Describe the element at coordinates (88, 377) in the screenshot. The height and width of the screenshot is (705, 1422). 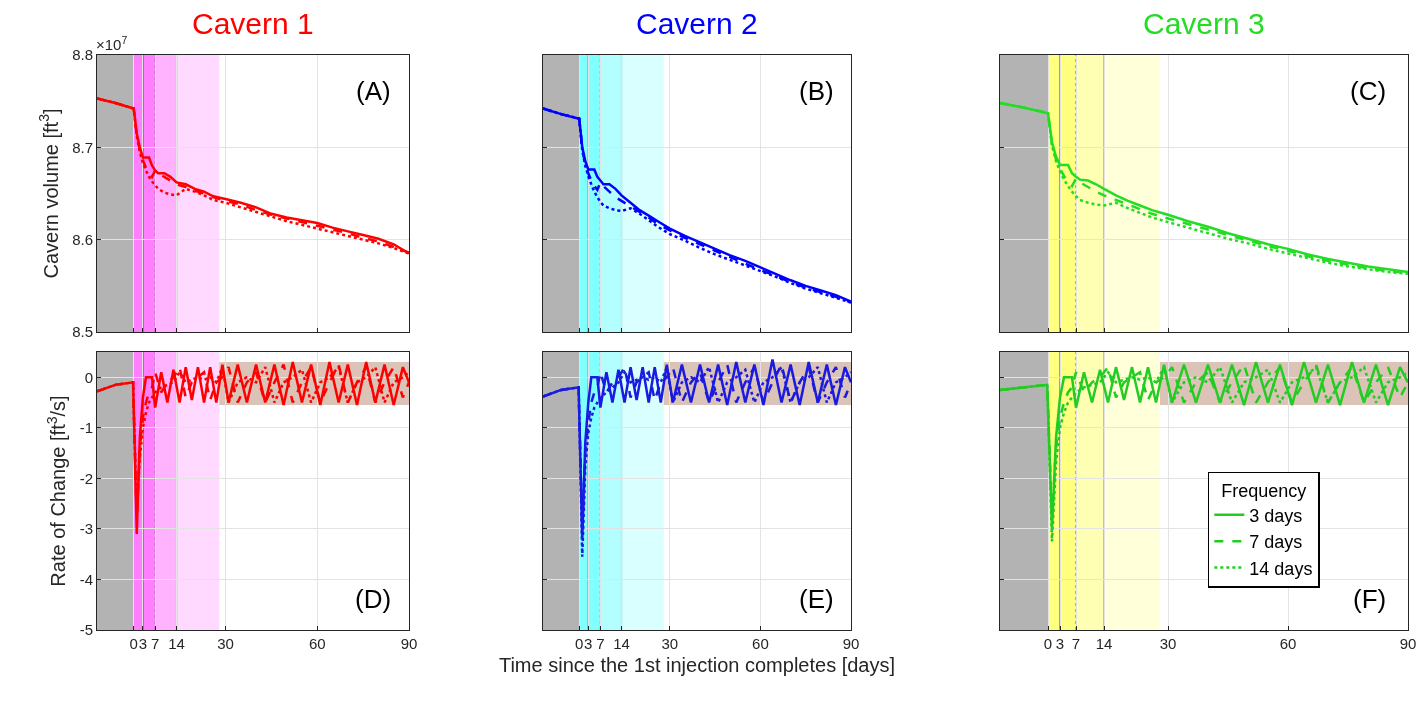
I see `y-tick-label: 0` at that location.